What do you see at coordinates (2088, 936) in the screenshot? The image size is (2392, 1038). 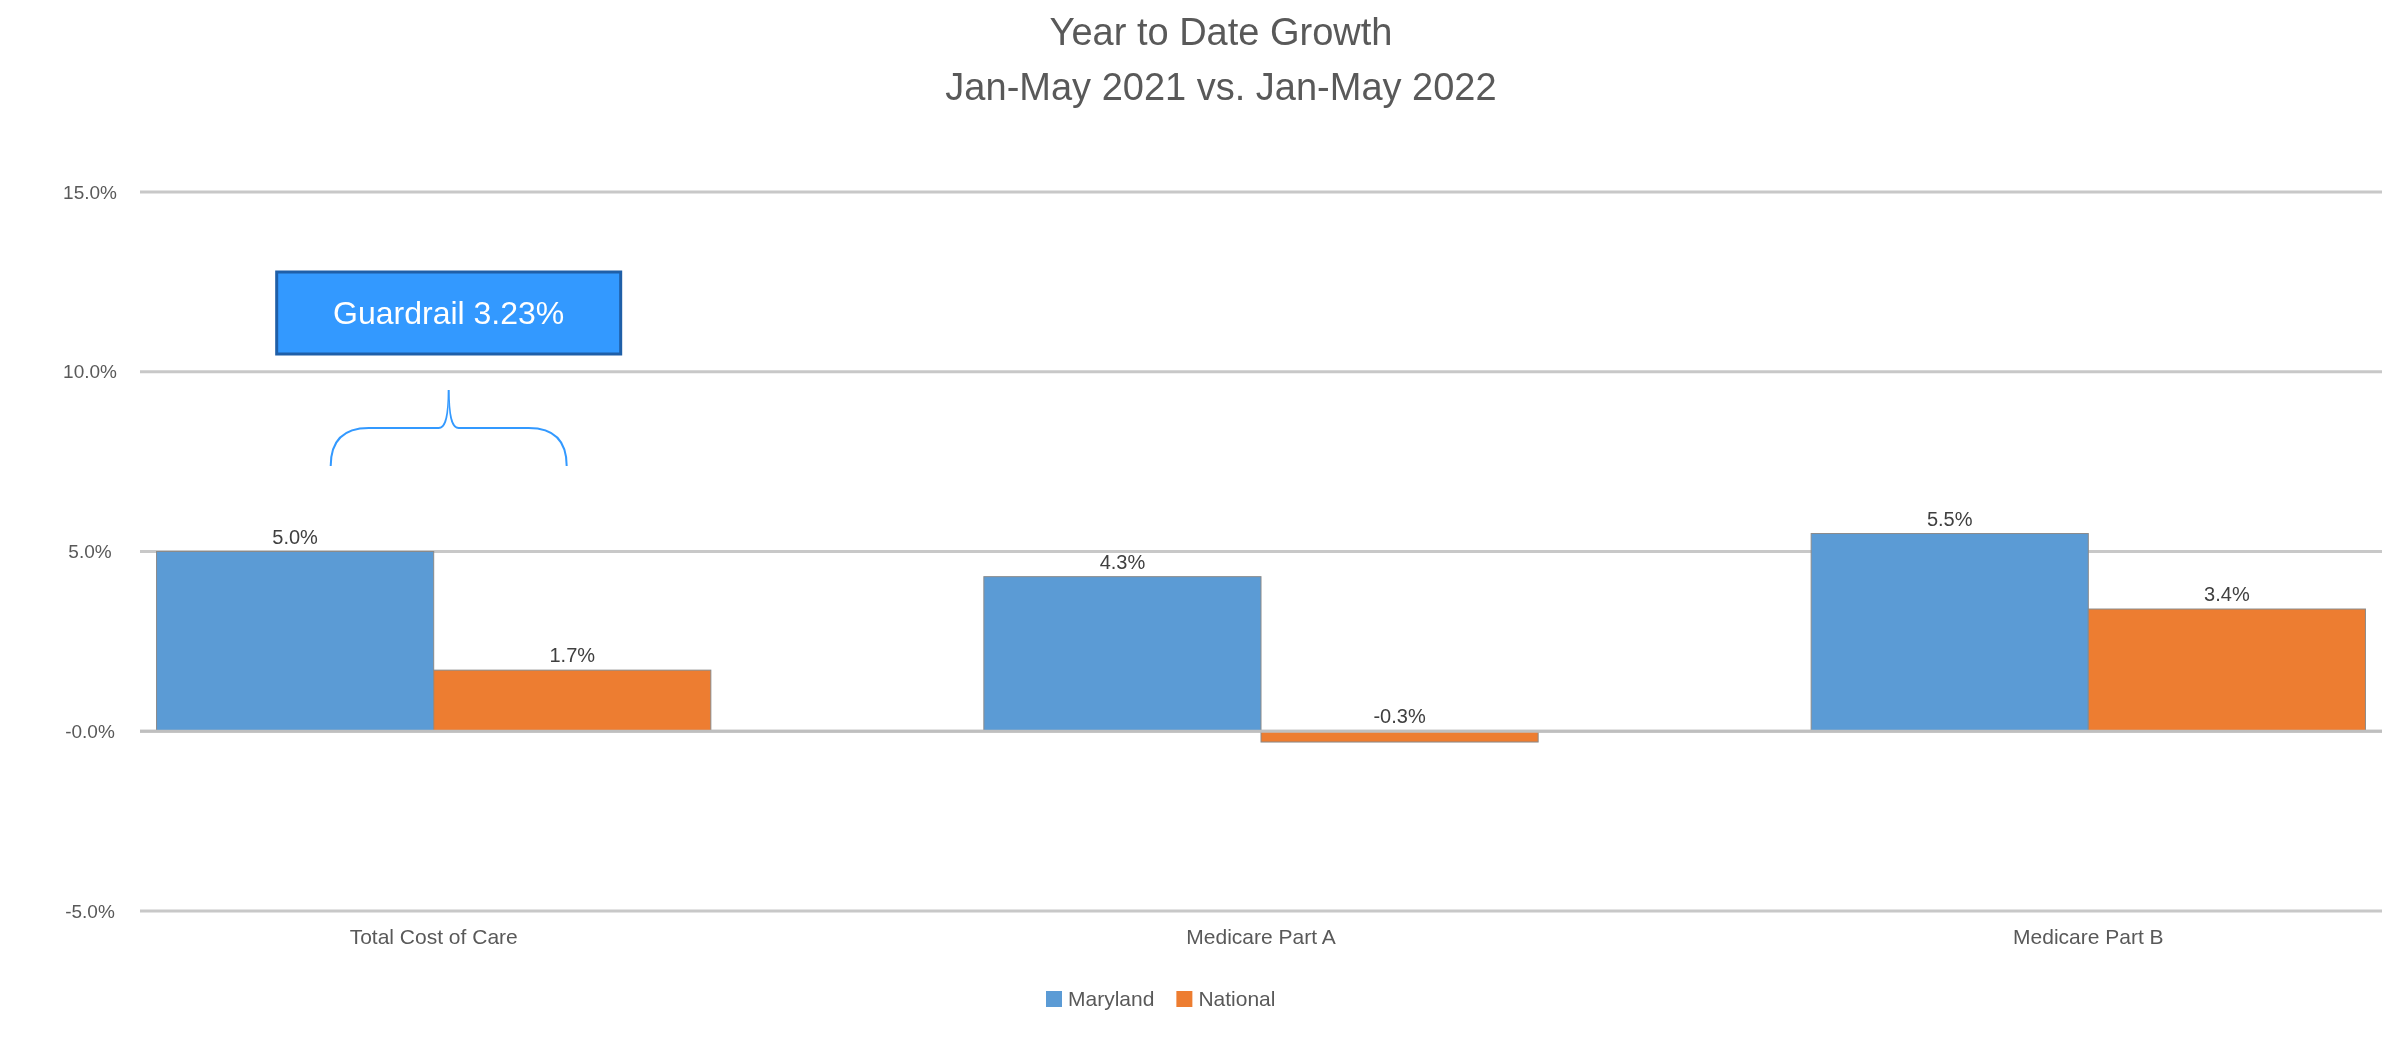 I see `x-tick-label: Medicare Part B` at bounding box center [2088, 936].